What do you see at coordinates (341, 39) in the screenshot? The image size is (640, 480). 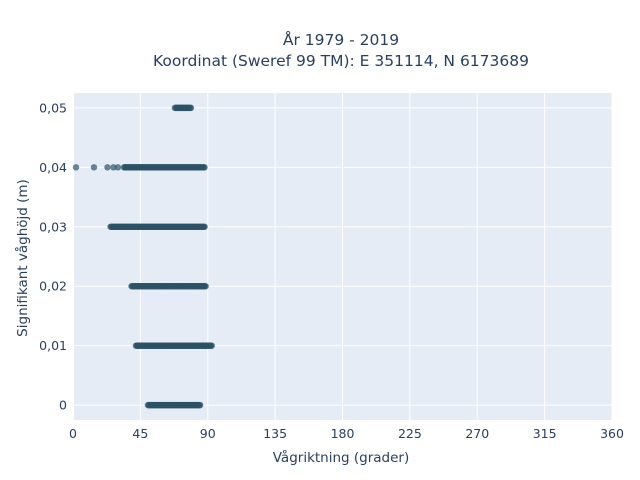 I see `chart-title: År 1979 - 2019` at bounding box center [341, 39].